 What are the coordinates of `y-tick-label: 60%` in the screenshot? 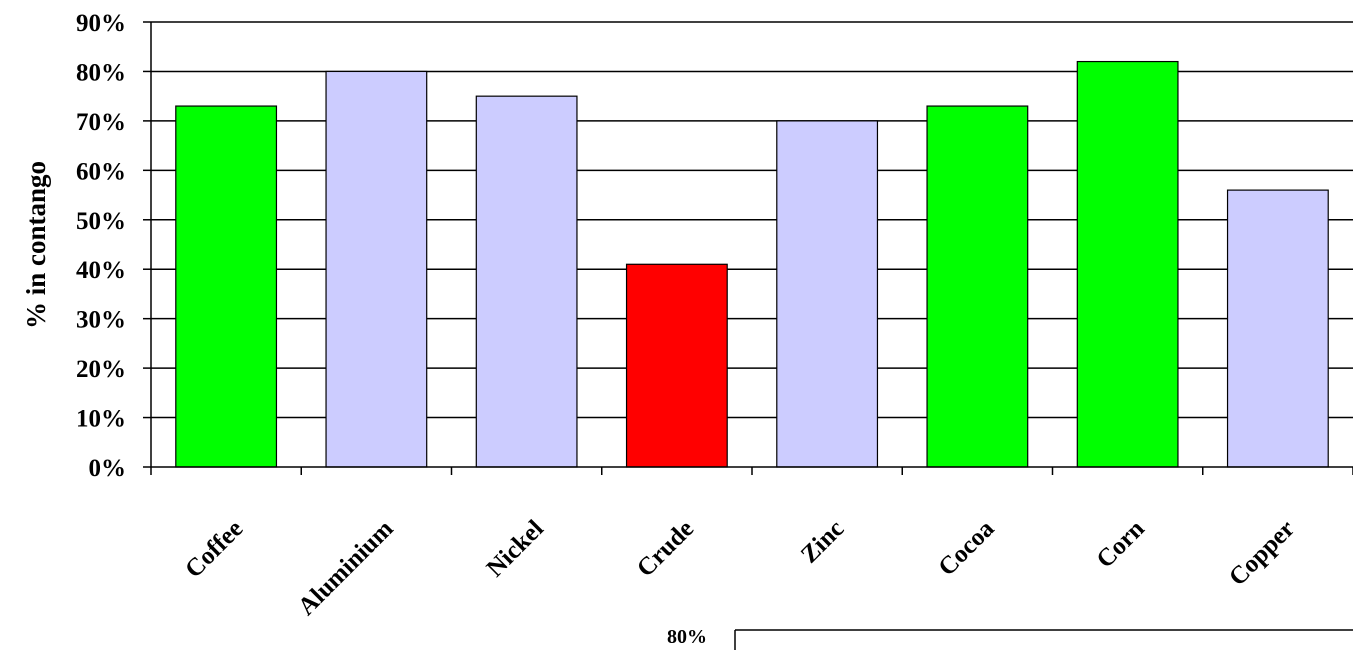 It's located at (101, 171).